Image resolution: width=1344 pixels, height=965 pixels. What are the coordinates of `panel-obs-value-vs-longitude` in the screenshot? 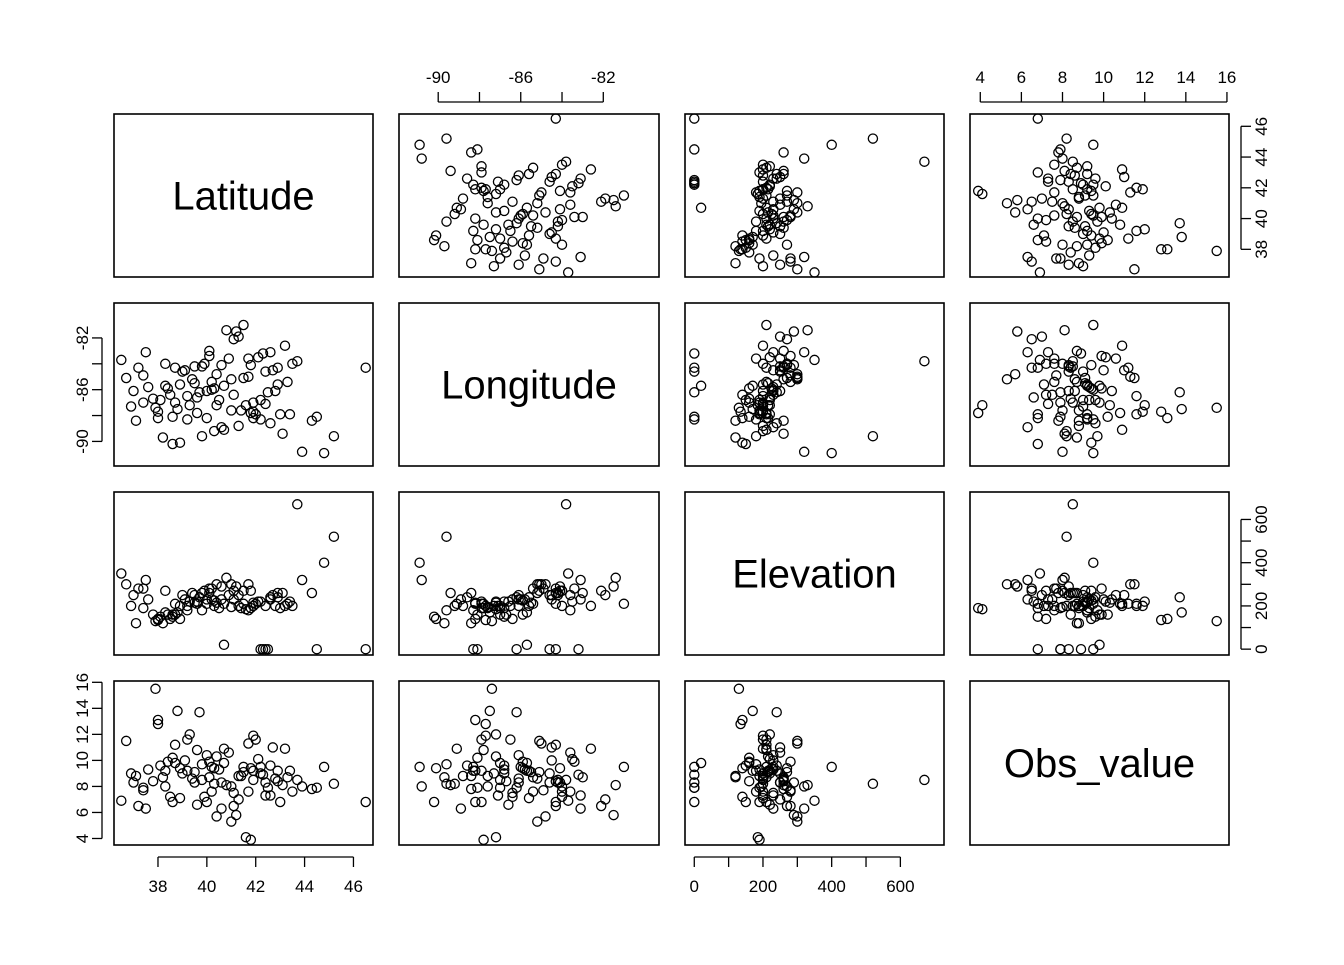 It's located at (529, 763).